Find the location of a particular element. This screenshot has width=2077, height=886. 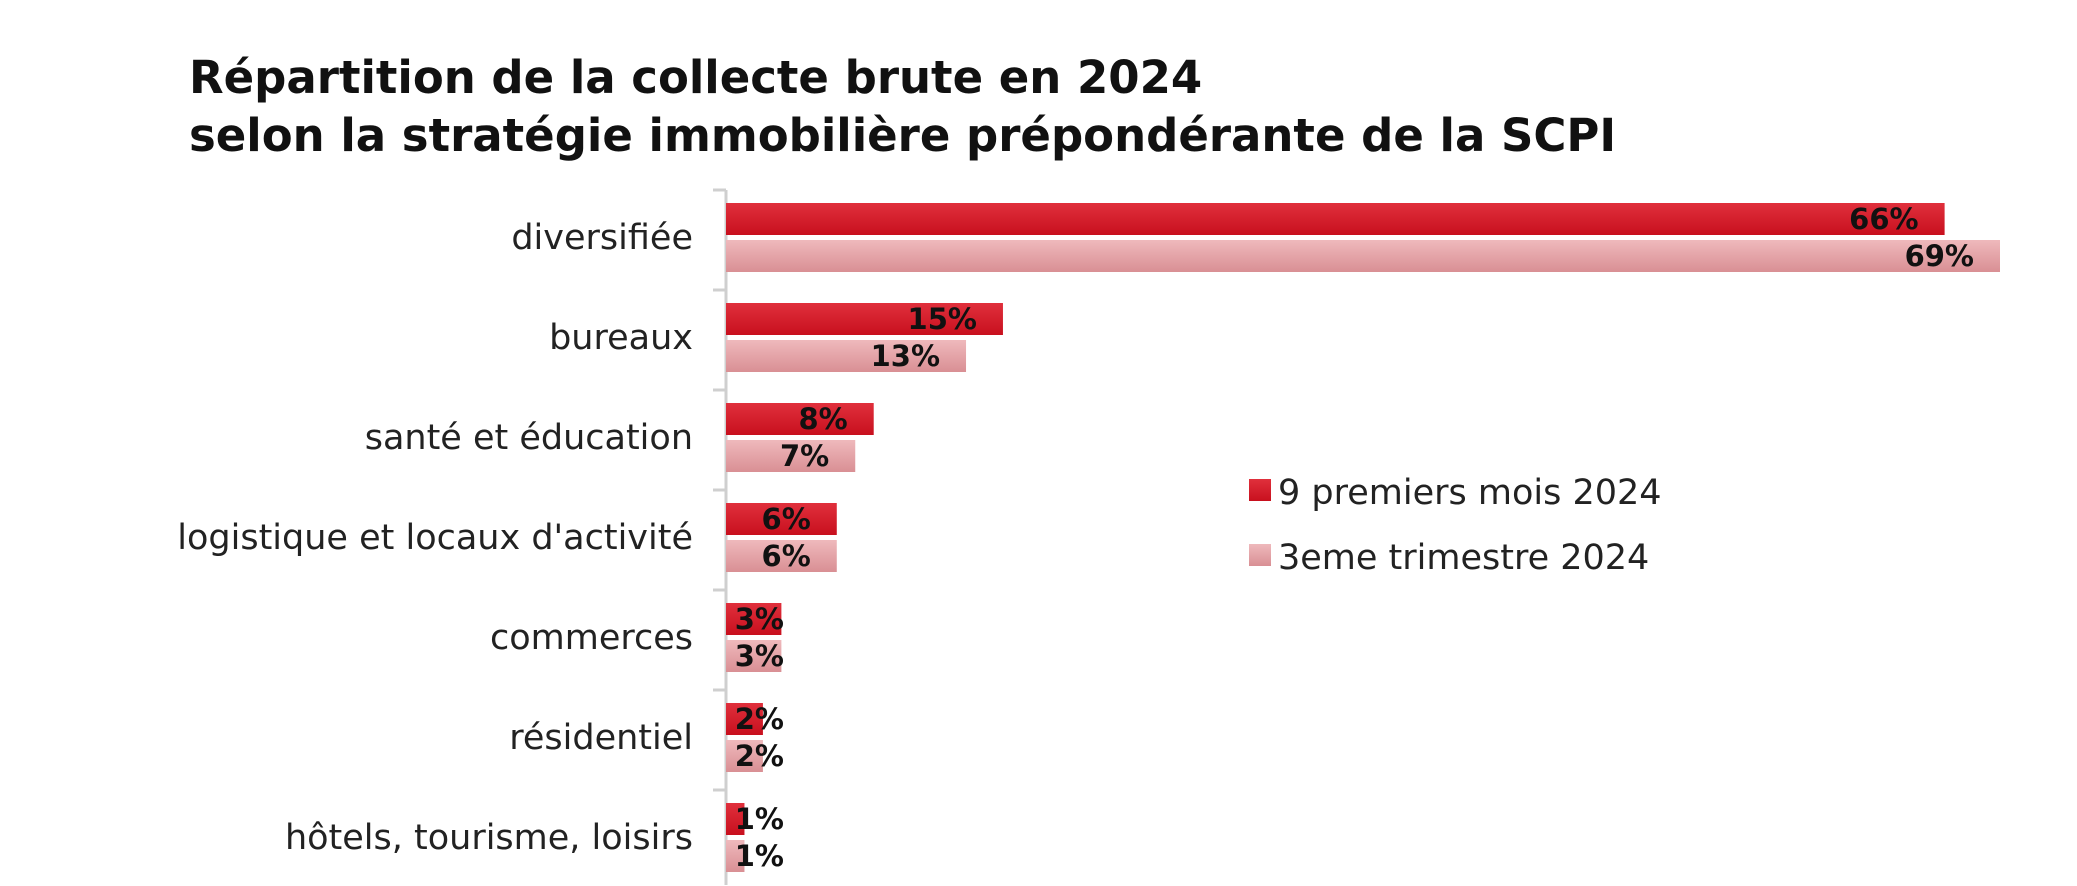

data-label: 15% is located at coordinates (942, 319).